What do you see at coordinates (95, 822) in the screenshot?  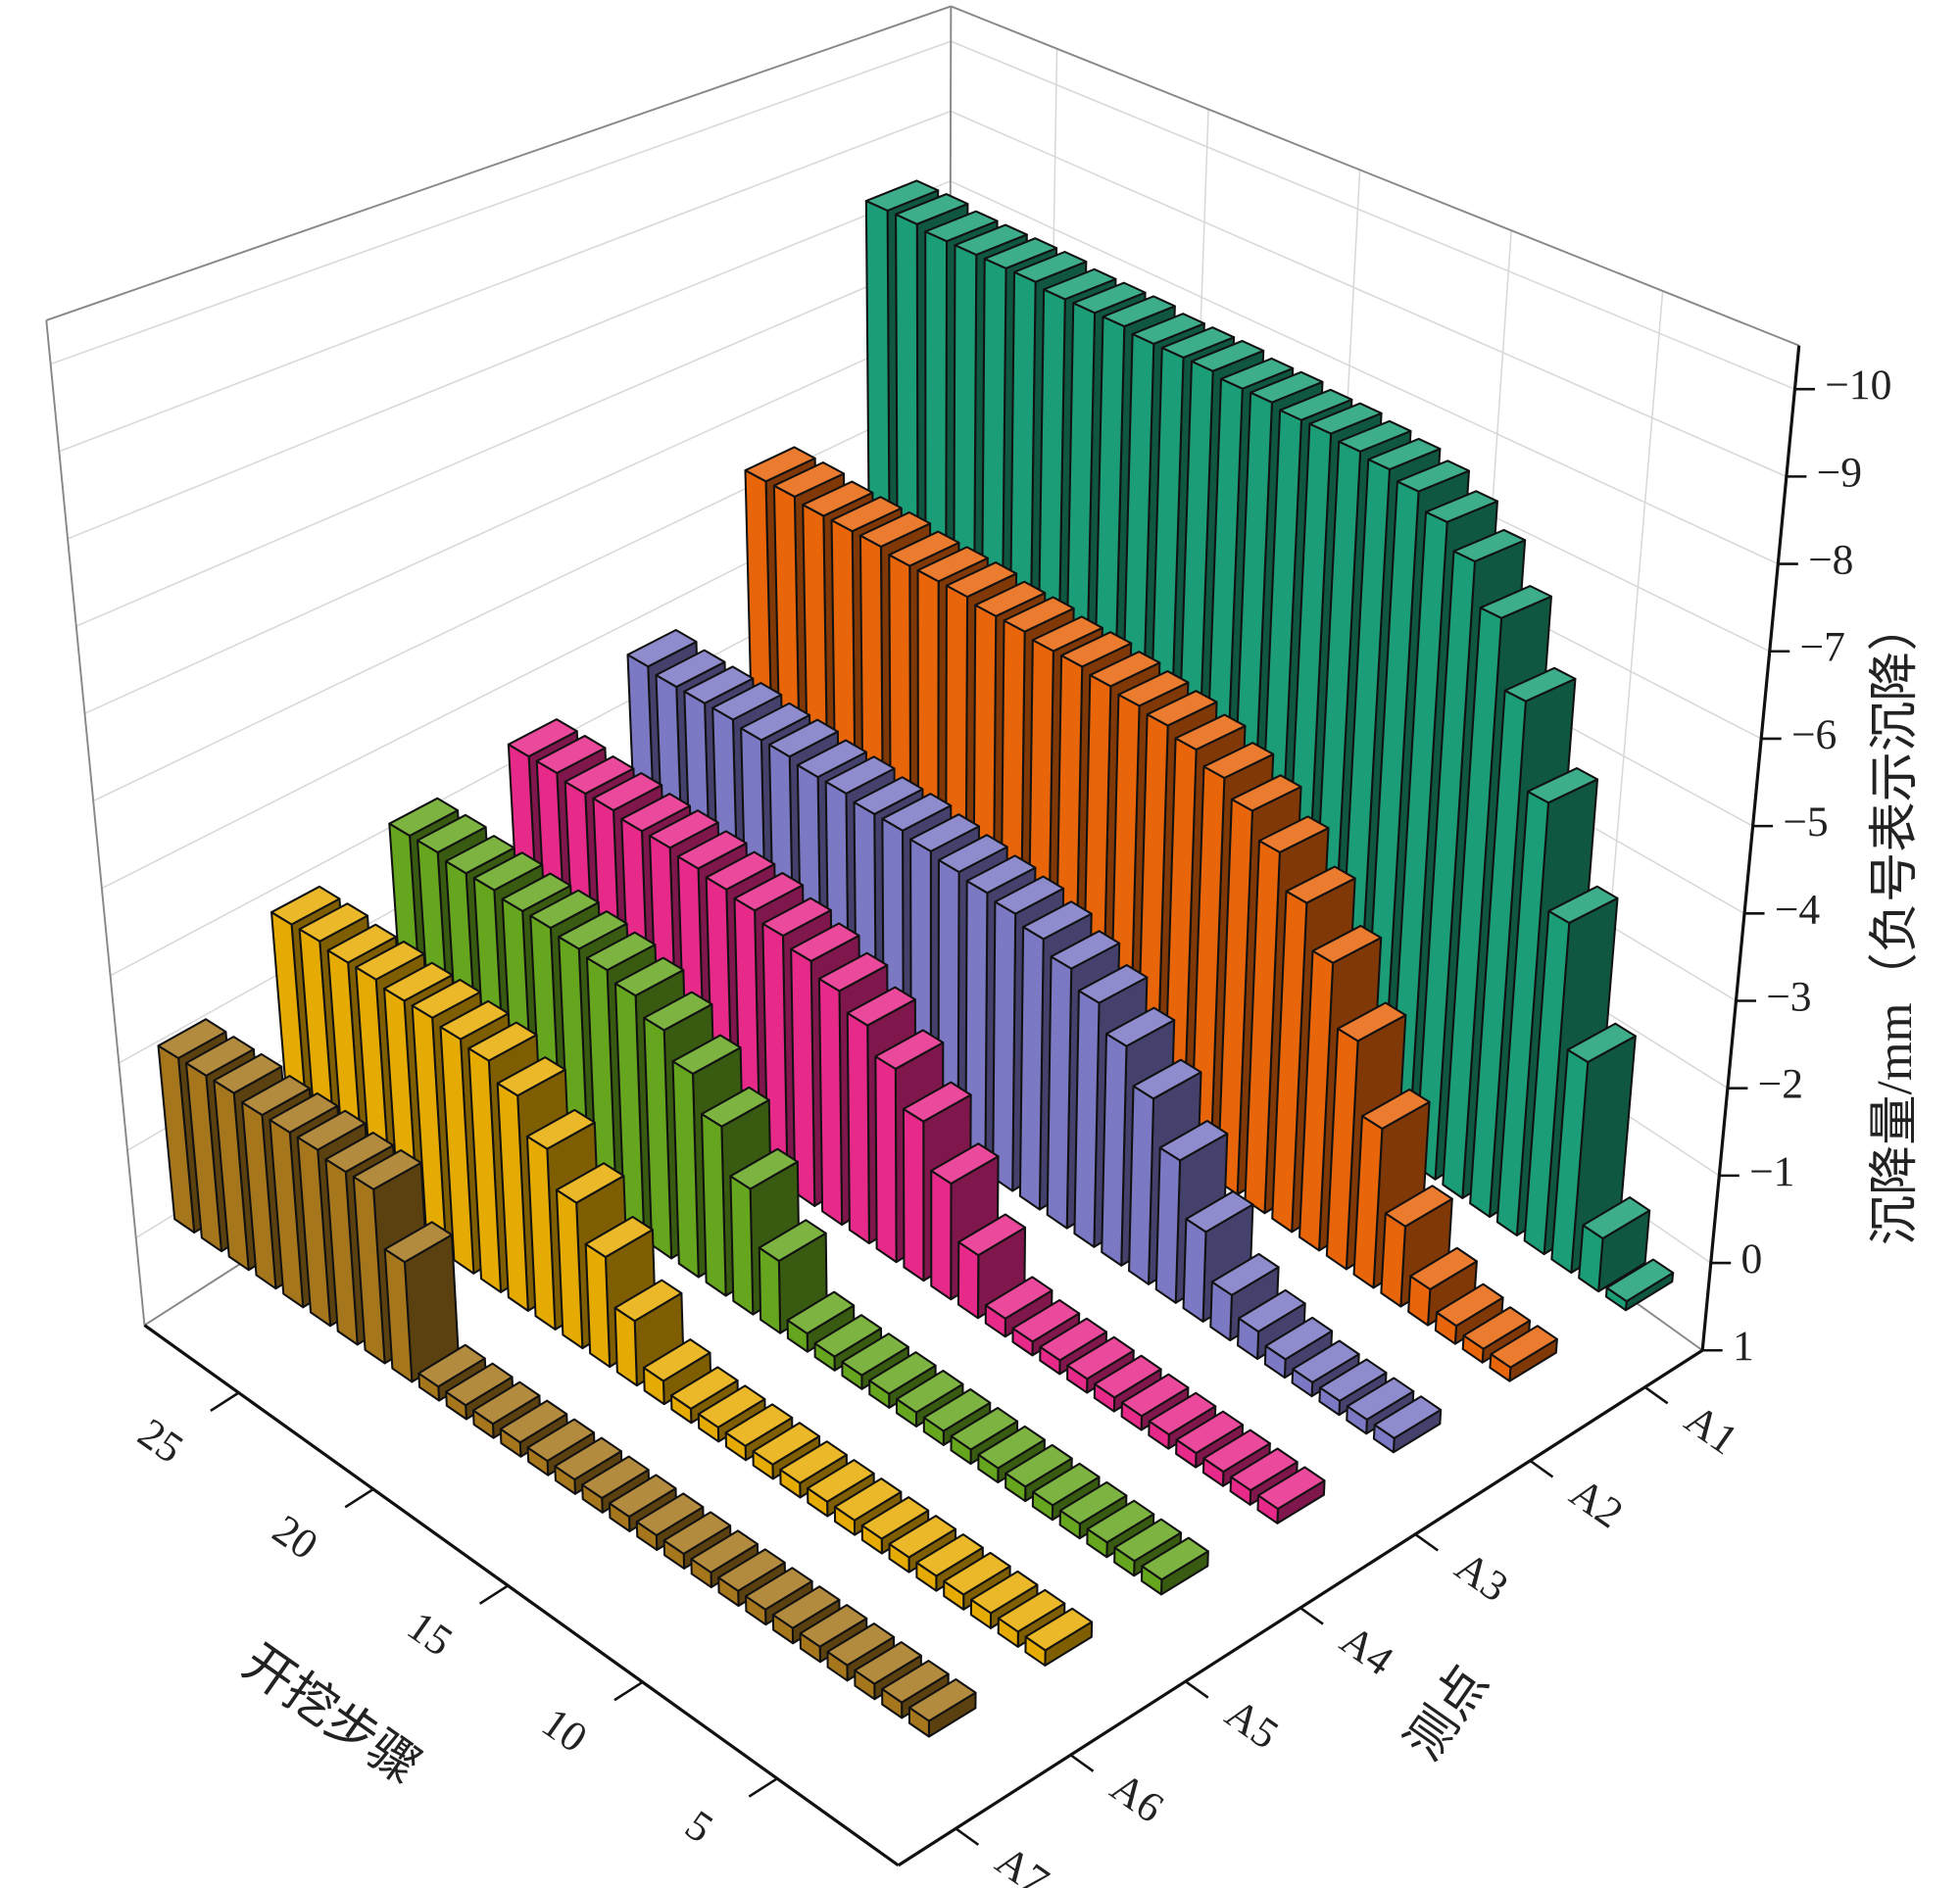 I see `frame-edge` at bounding box center [95, 822].